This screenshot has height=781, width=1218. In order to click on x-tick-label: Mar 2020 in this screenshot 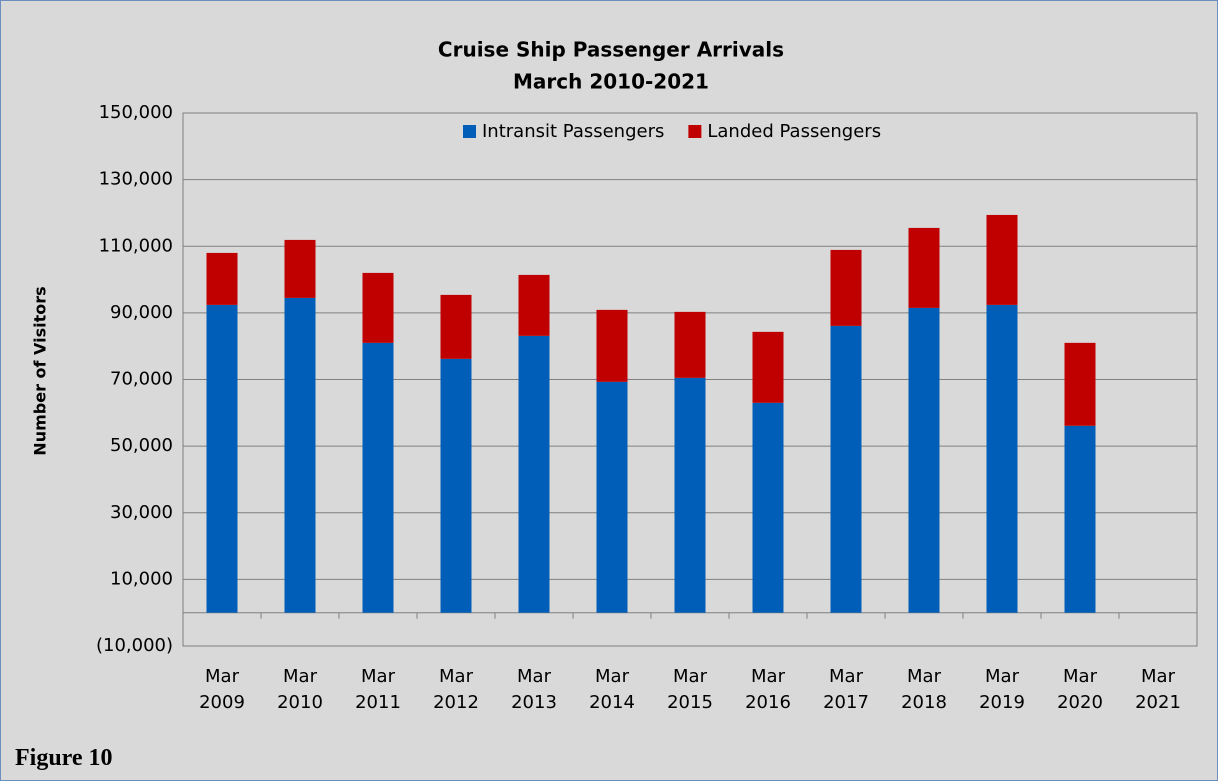, I will do `click(1080, 689)`.